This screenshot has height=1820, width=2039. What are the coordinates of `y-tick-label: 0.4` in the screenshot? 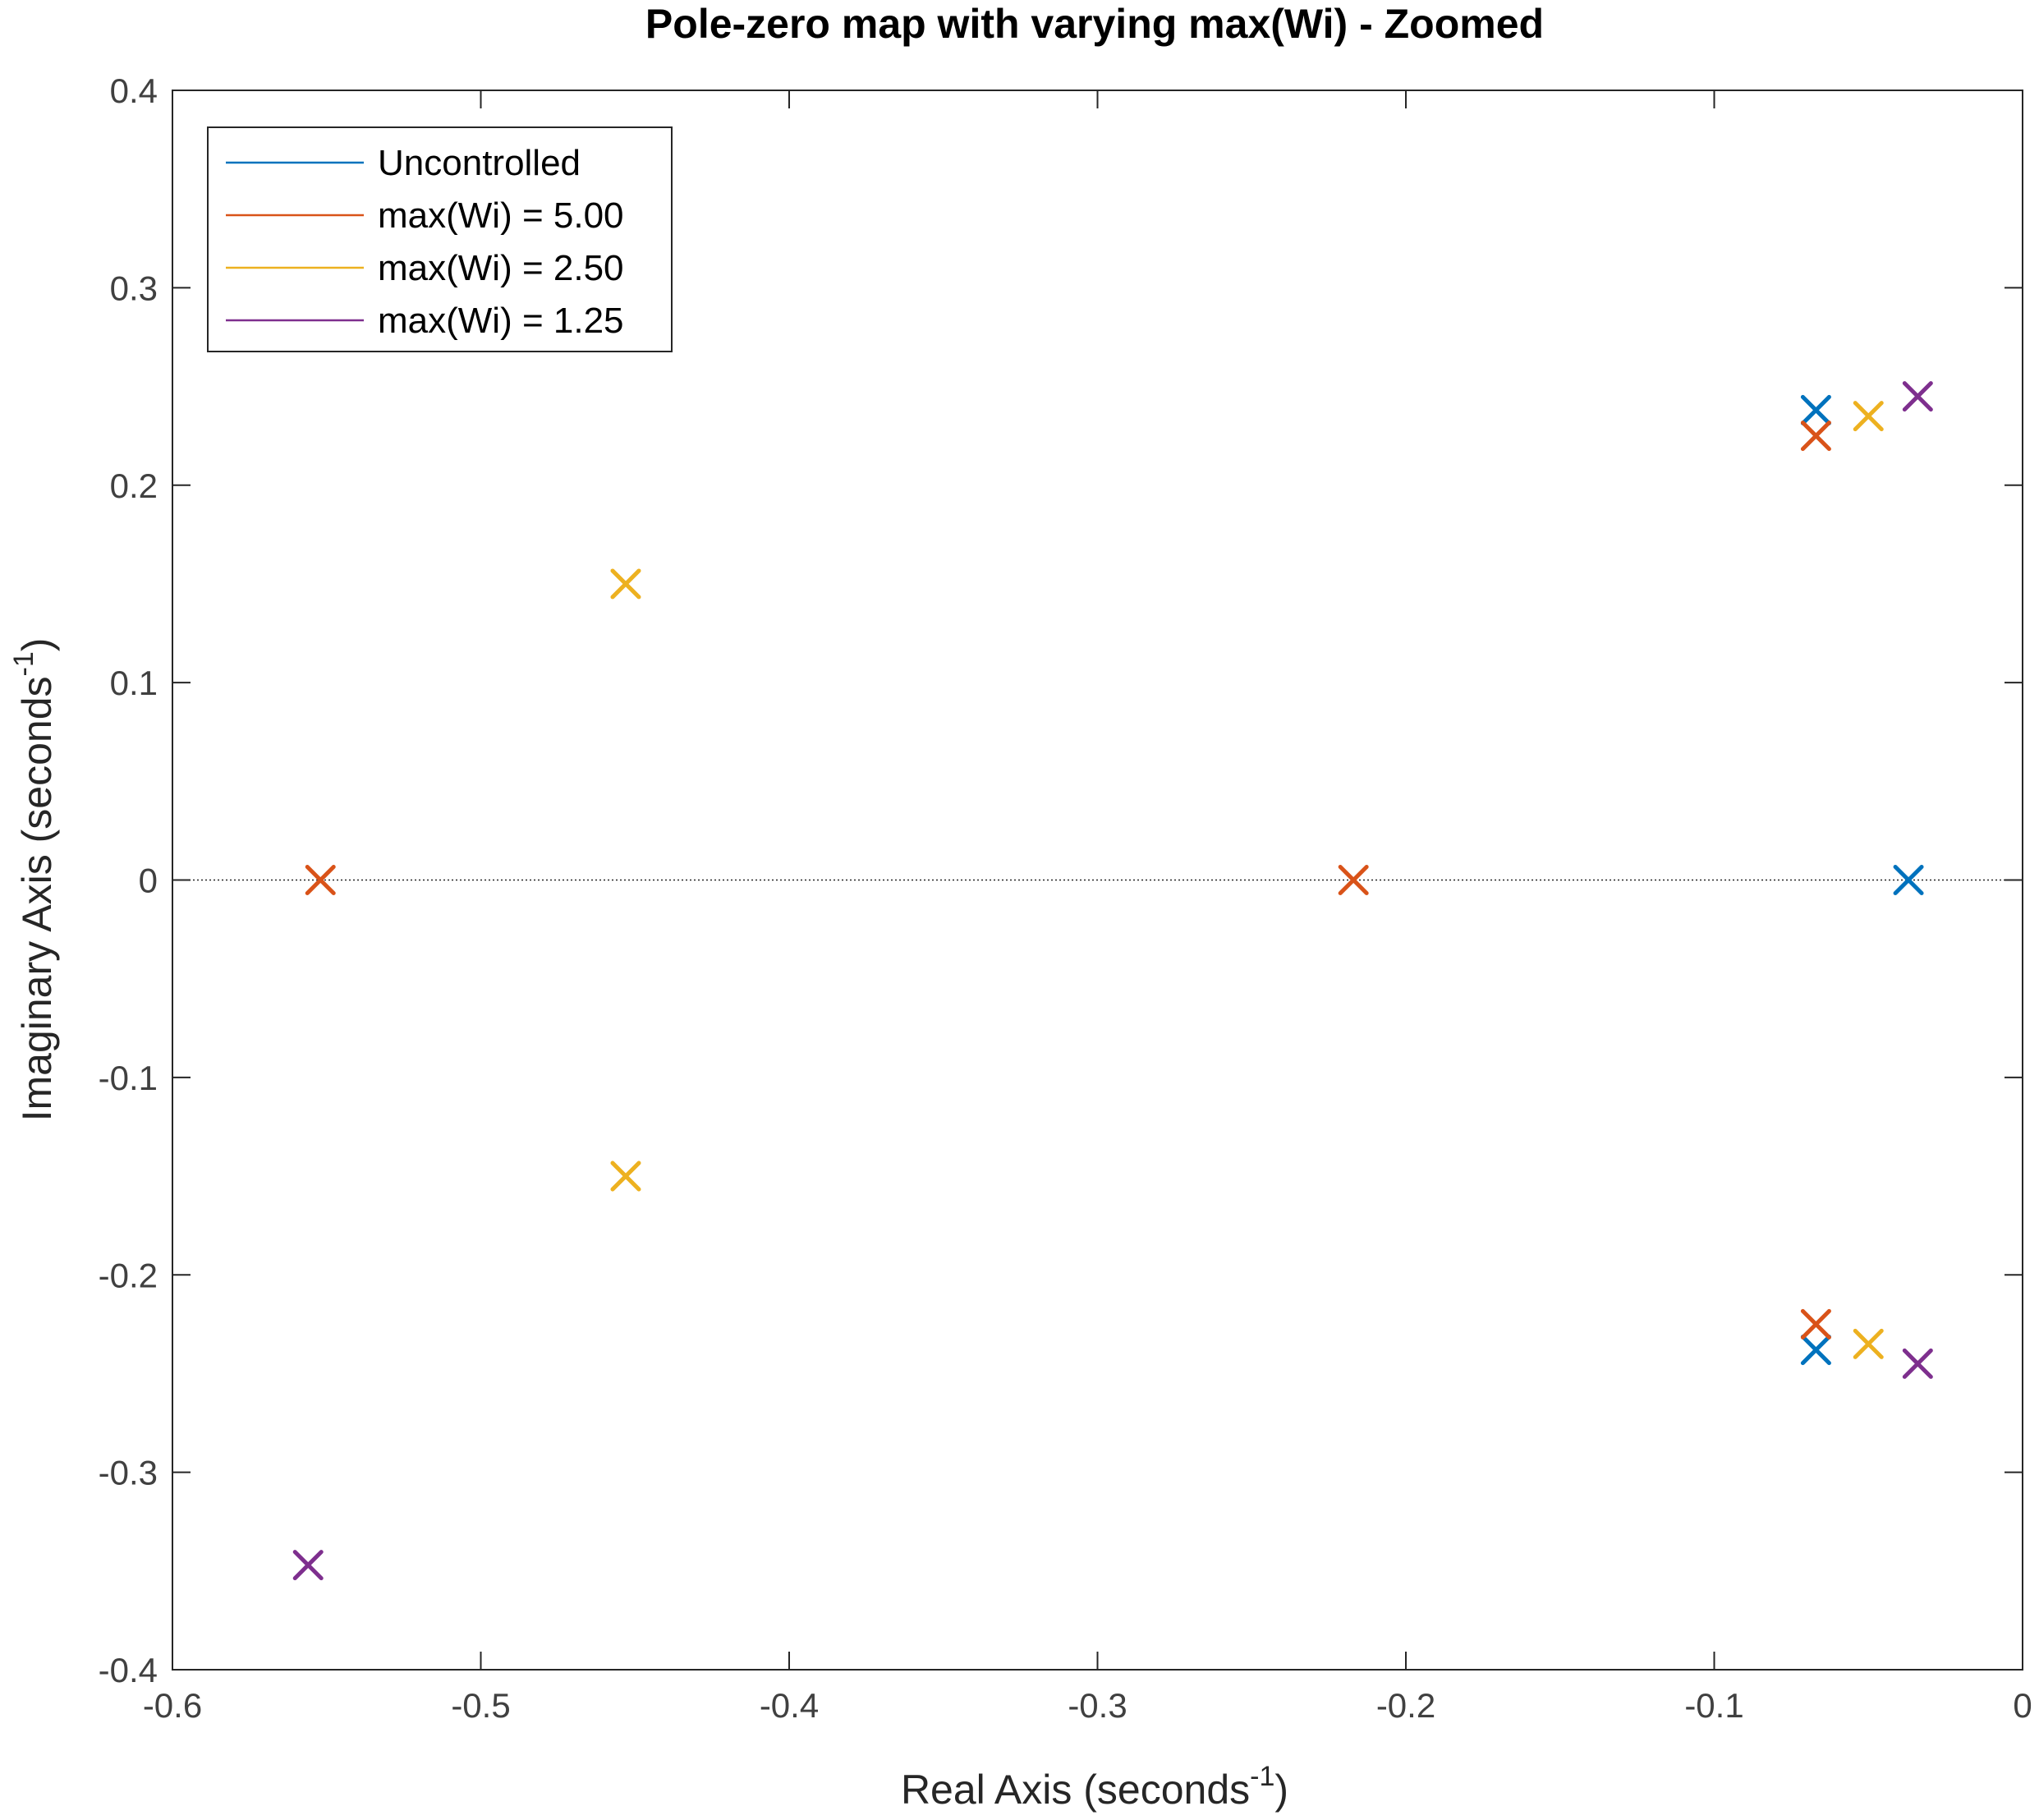 It's located at (134, 90).